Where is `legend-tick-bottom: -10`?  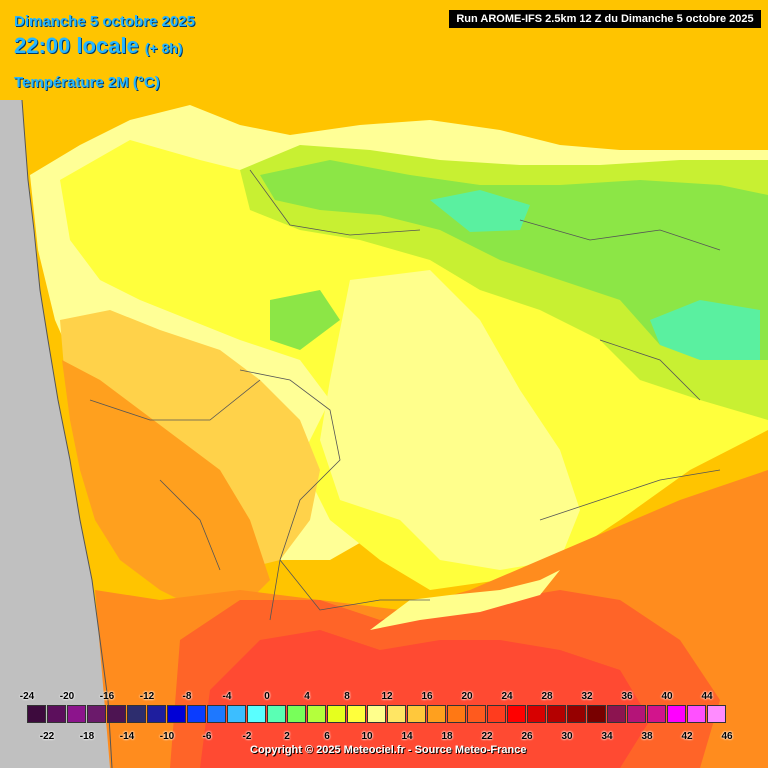
legend-tick-bottom: -10 is located at coordinates (167, 736).